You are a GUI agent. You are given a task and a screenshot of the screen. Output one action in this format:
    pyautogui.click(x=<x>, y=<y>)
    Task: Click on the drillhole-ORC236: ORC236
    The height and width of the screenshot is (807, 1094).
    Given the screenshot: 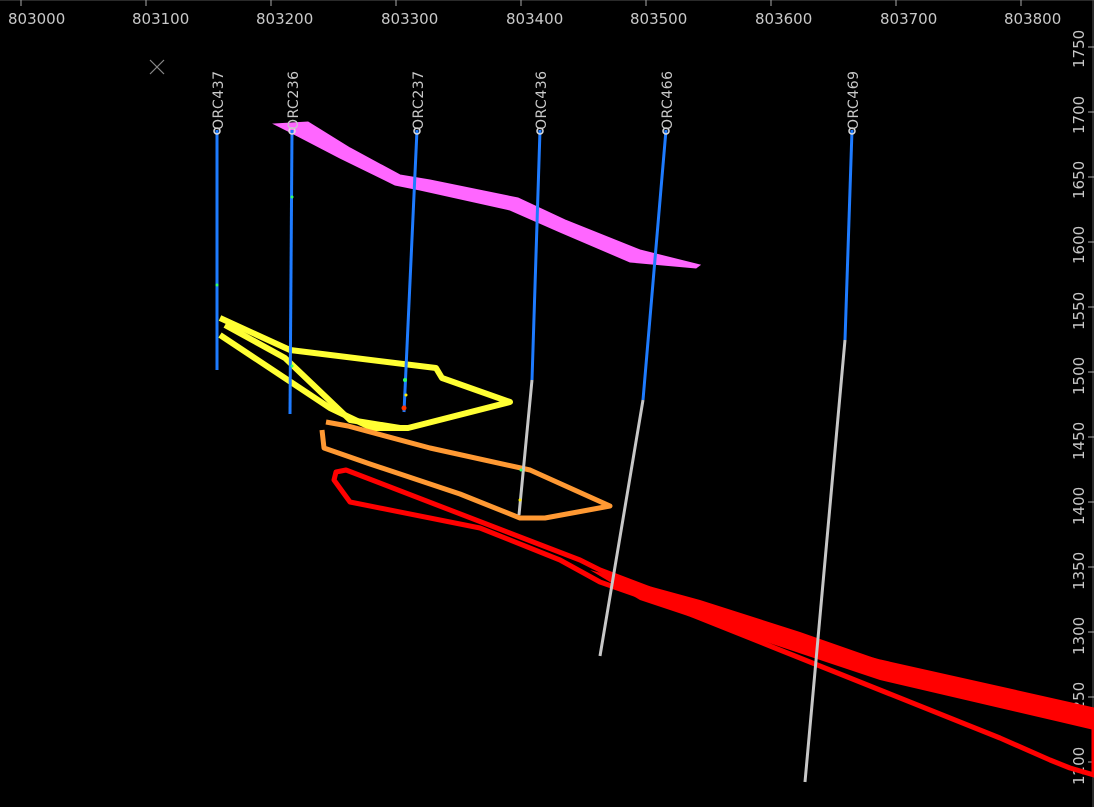 What is the action you would take?
    pyautogui.click(x=294, y=242)
    